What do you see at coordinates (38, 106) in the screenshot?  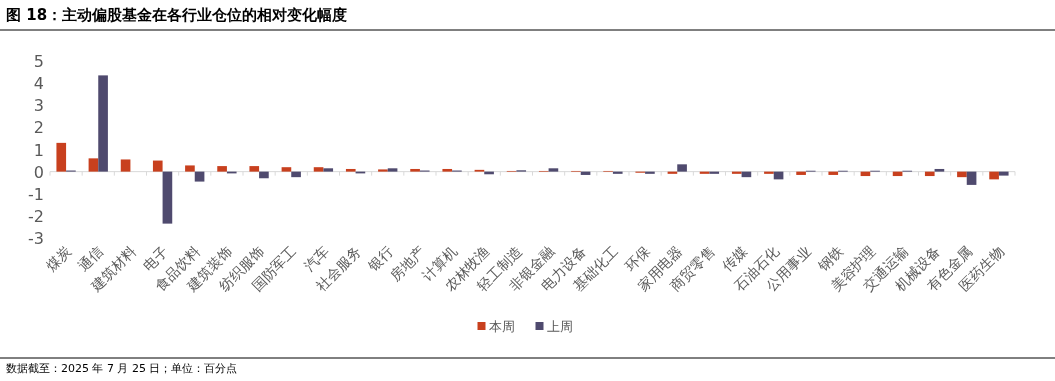 I see `y-tick-label: 3` at bounding box center [38, 106].